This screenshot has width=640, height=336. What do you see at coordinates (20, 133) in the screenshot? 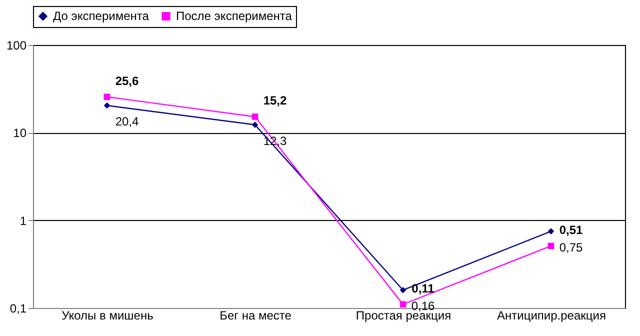
I see `y-tick-label: 10` at bounding box center [20, 133].